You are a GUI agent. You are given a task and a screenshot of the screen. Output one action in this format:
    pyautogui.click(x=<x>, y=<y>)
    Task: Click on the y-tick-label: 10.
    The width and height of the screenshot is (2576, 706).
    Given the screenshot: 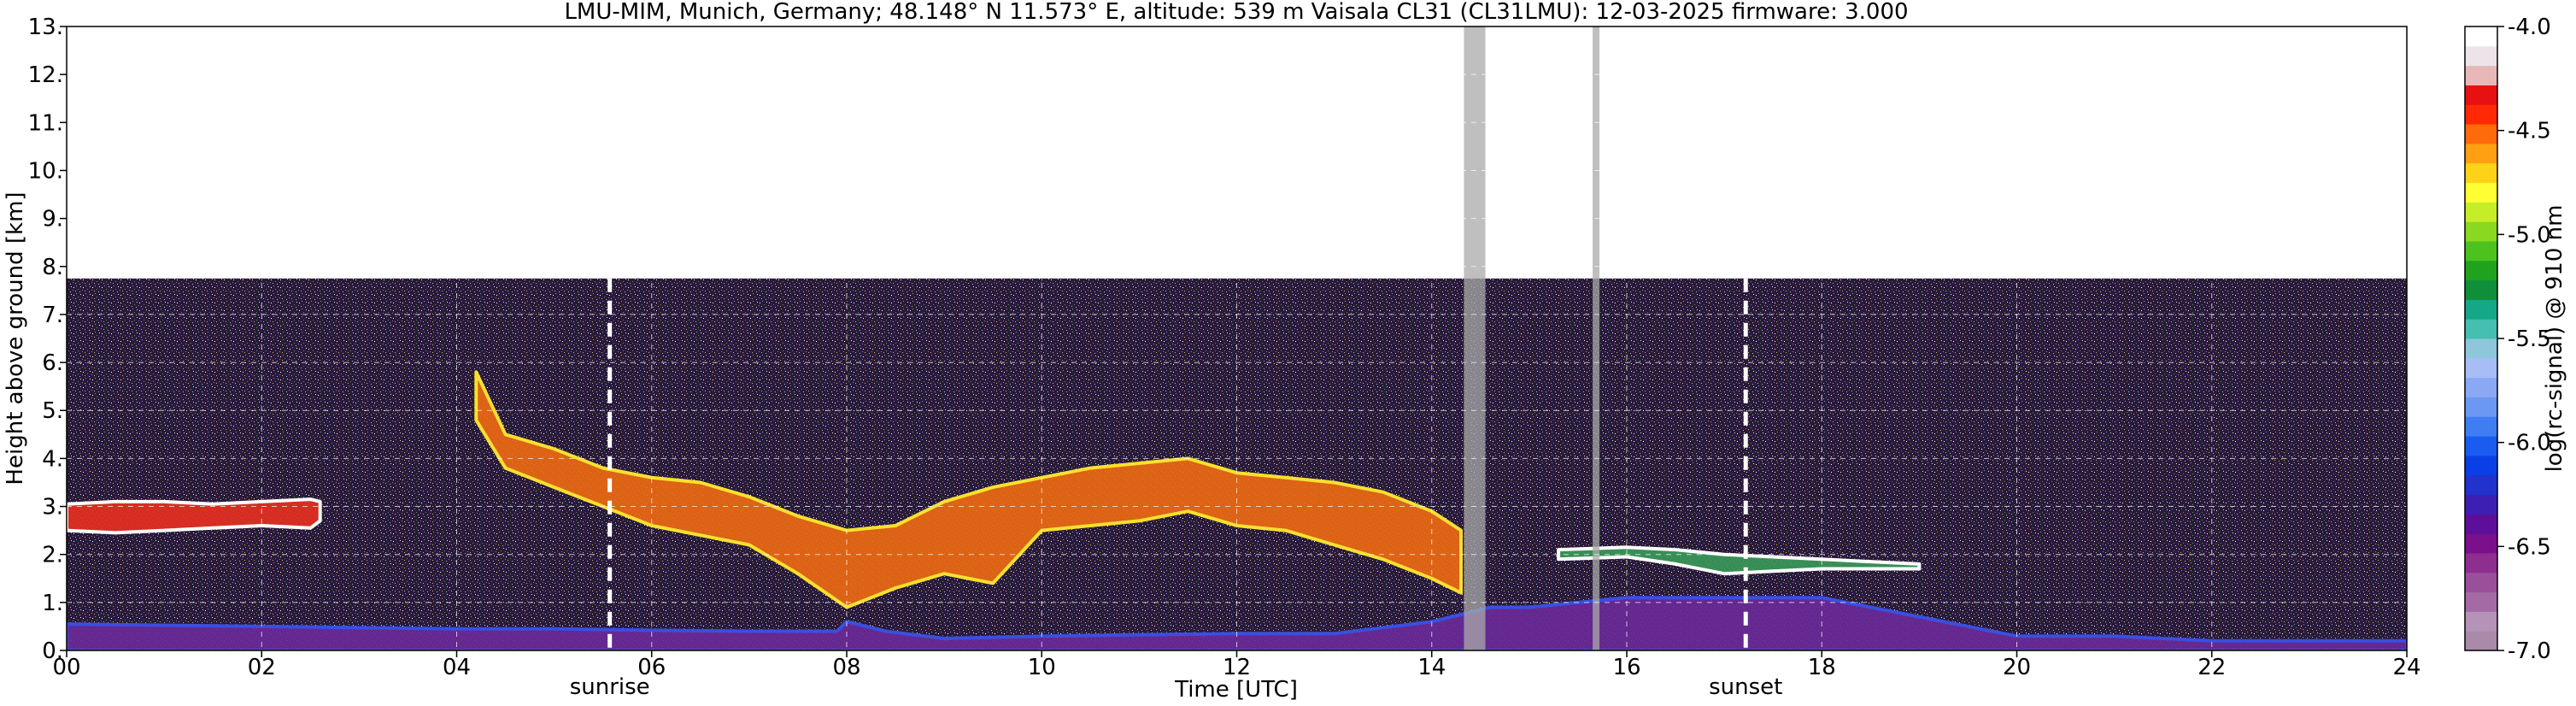 What is the action you would take?
    pyautogui.click(x=45, y=171)
    